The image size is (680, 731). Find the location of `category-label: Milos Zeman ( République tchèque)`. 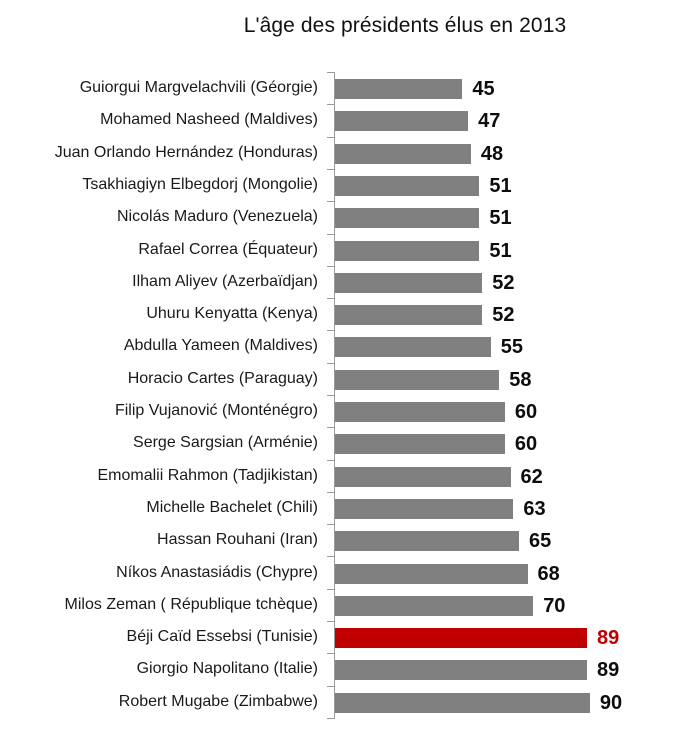

category-label: Milos Zeman ( République tchèque) is located at coordinates (191, 604).